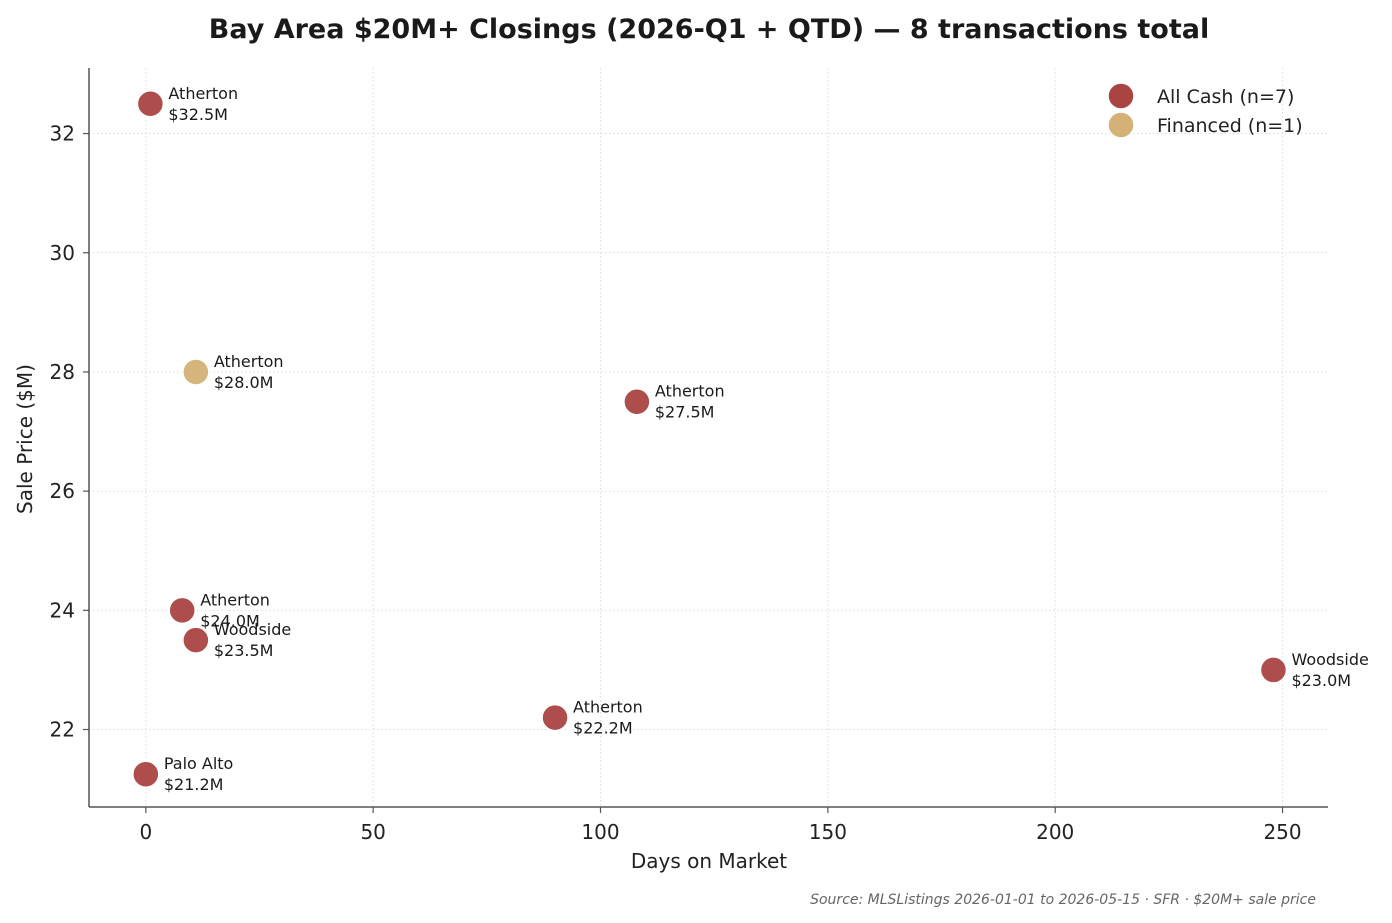  Describe the element at coordinates (62, 372) in the screenshot. I see `y-tick-label: 28` at that location.